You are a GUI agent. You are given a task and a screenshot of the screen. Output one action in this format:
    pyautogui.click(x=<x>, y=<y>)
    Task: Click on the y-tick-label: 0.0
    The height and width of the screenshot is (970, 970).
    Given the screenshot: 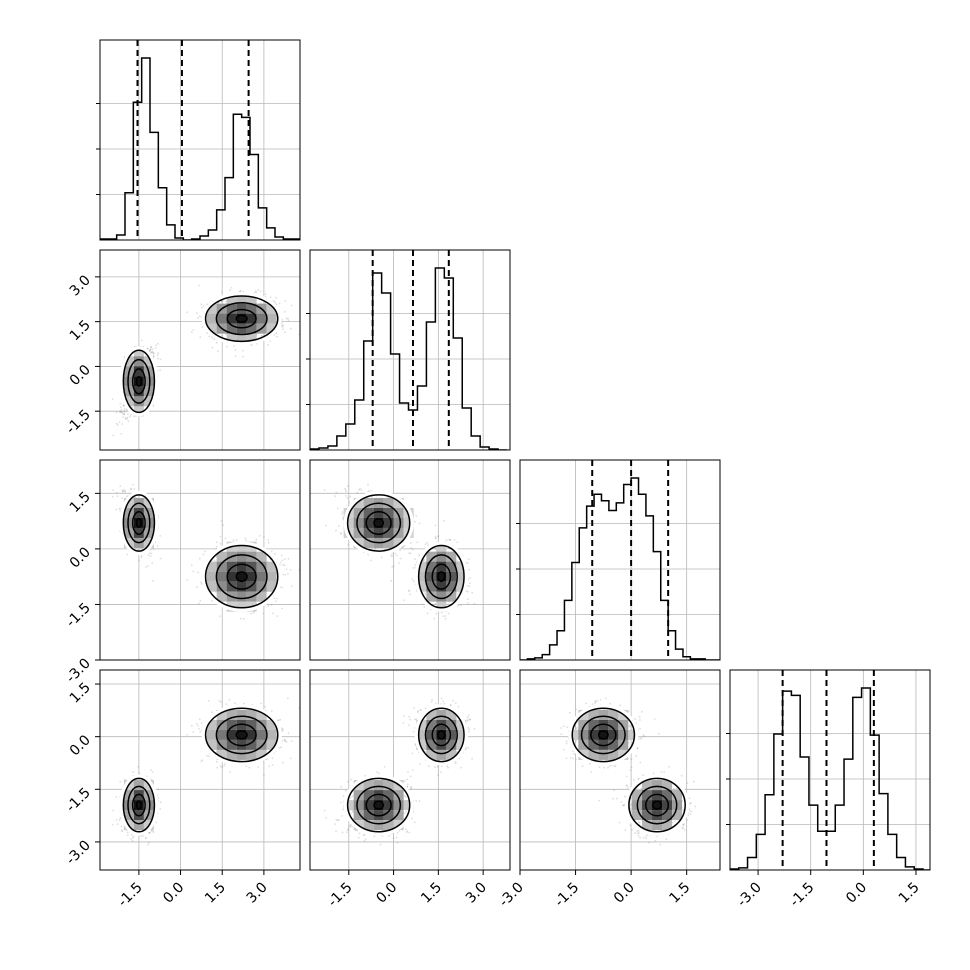 What is the action you would take?
    pyautogui.click(x=80, y=557)
    